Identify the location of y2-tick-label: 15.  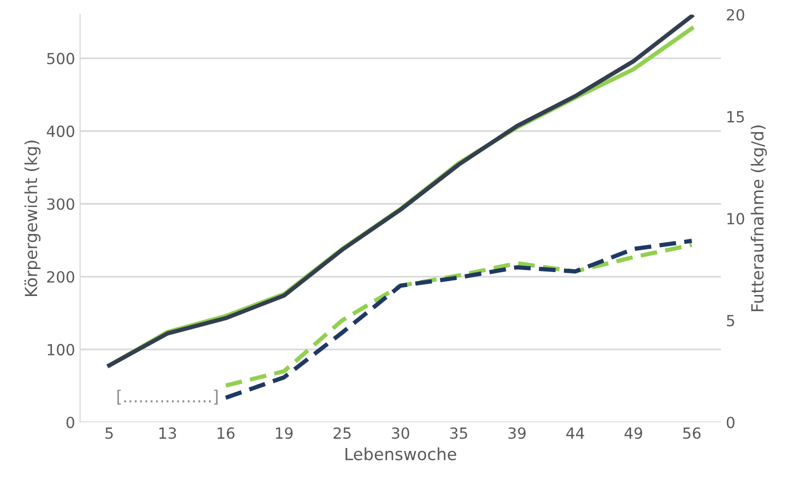
(735, 117).